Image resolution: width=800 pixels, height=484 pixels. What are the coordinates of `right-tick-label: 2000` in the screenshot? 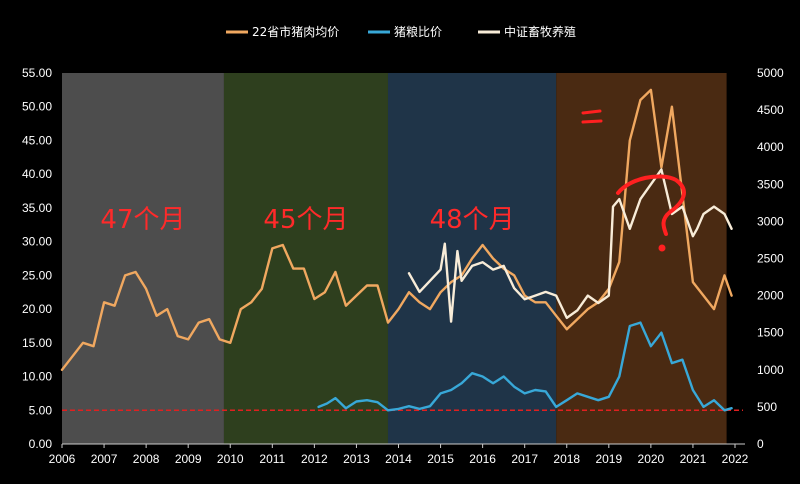 It's located at (770, 296).